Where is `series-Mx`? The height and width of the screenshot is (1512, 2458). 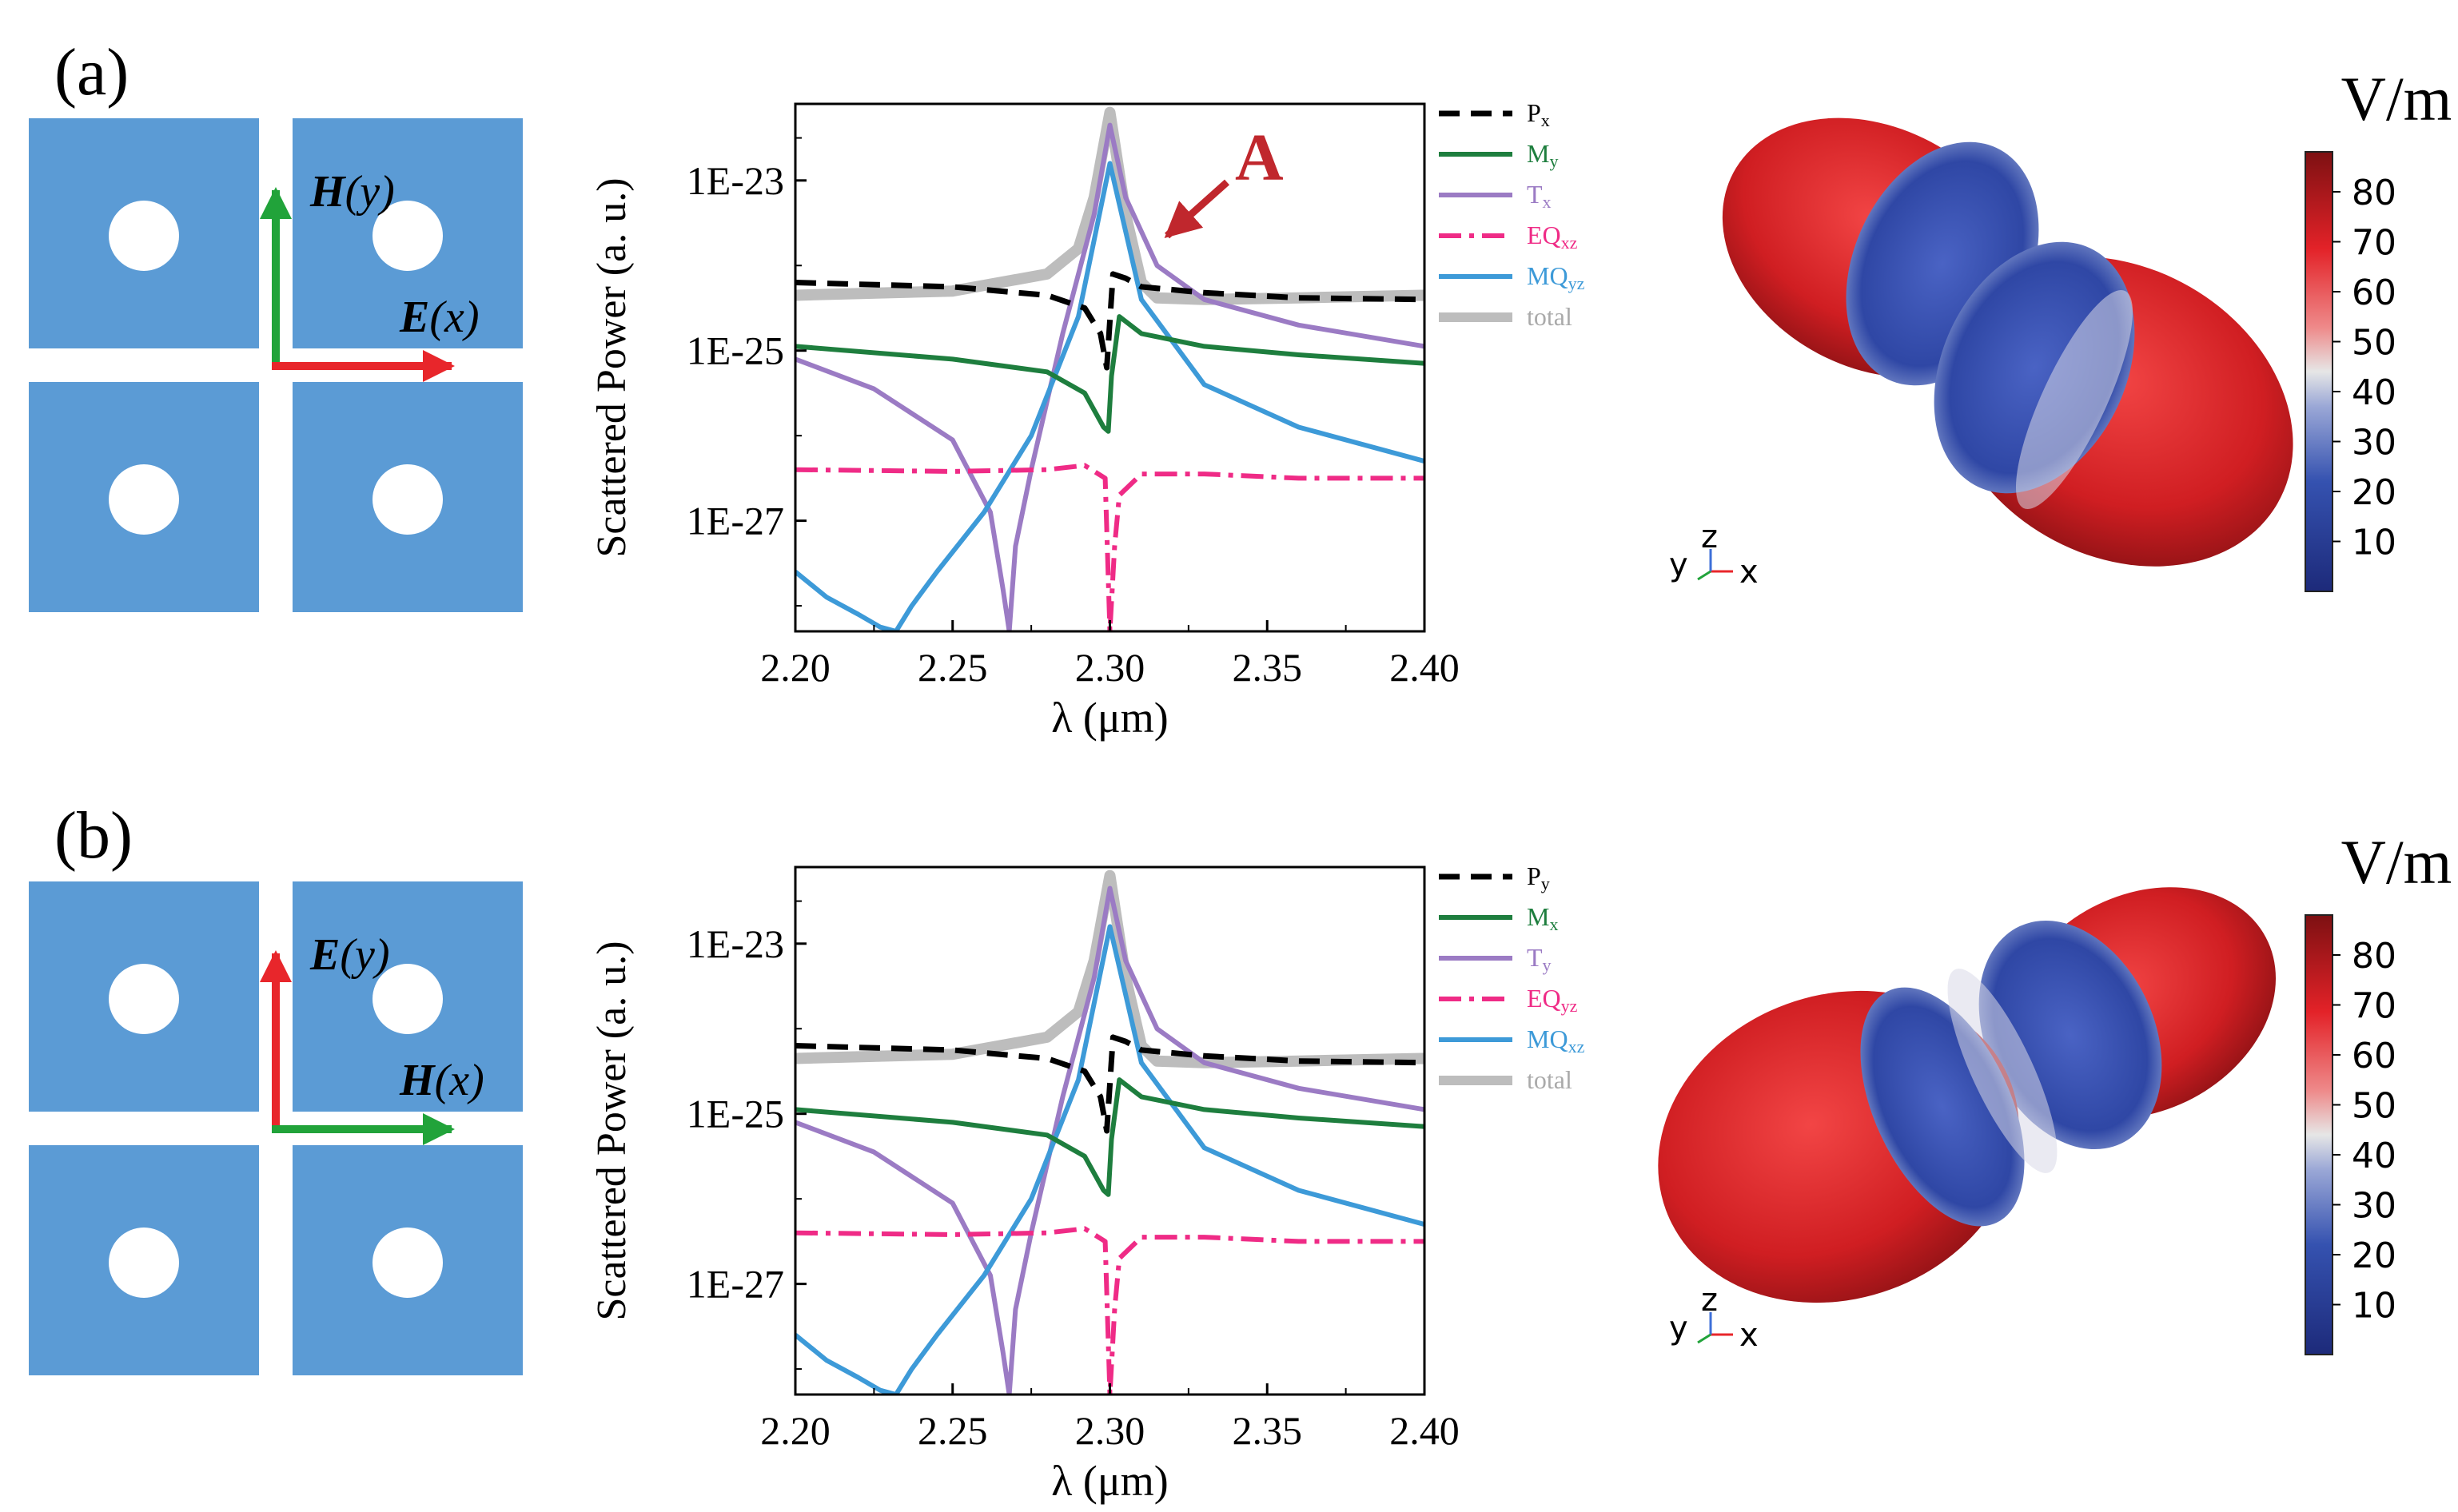 series-Mx is located at coordinates (1109, 1137).